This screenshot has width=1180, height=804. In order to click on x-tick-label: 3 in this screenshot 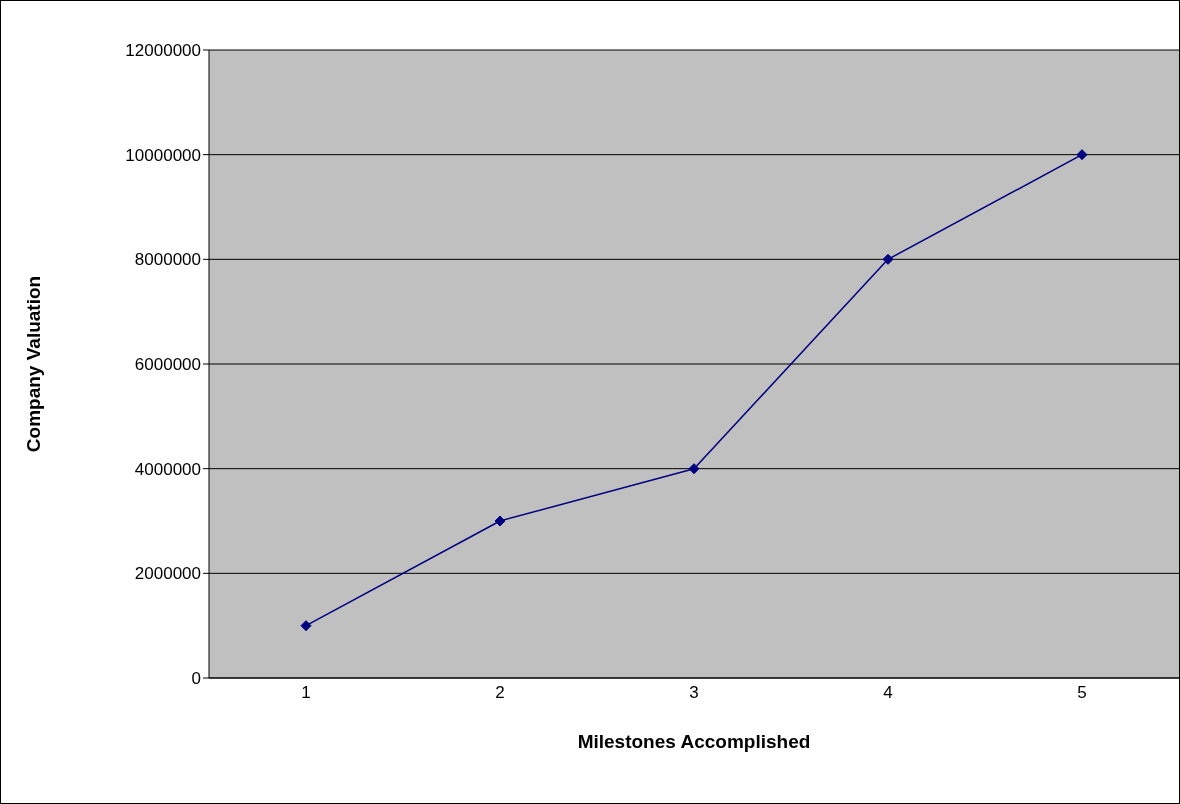, I will do `click(694, 693)`.